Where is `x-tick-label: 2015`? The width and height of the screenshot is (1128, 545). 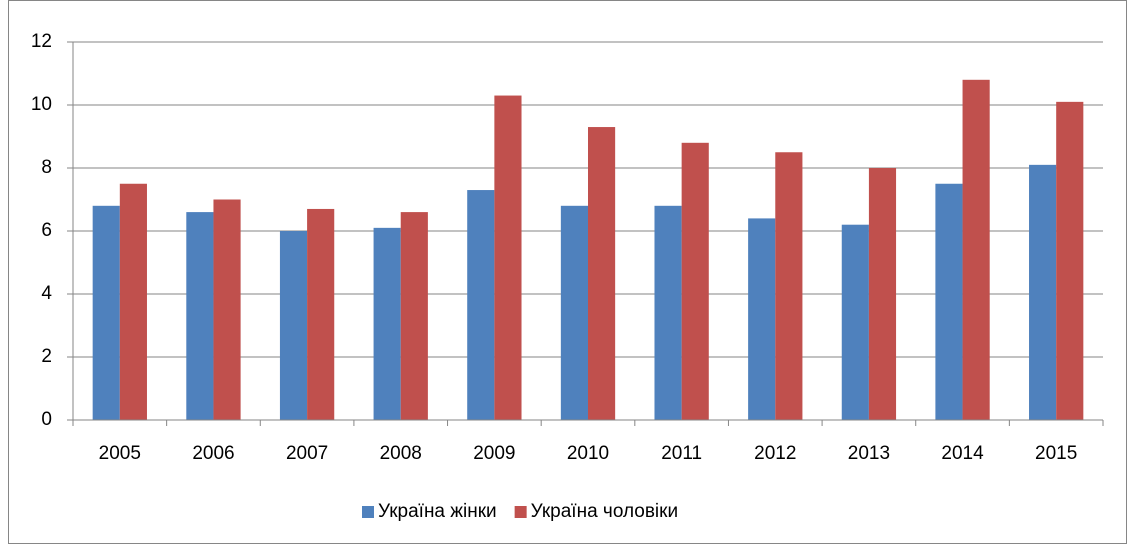 x-tick-label: 2015 is located at coordinates (1056, 453).